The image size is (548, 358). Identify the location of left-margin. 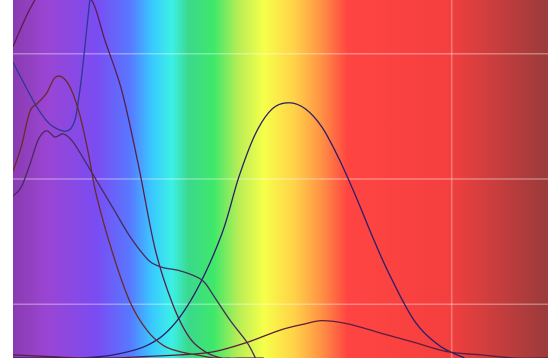
(6, 179).